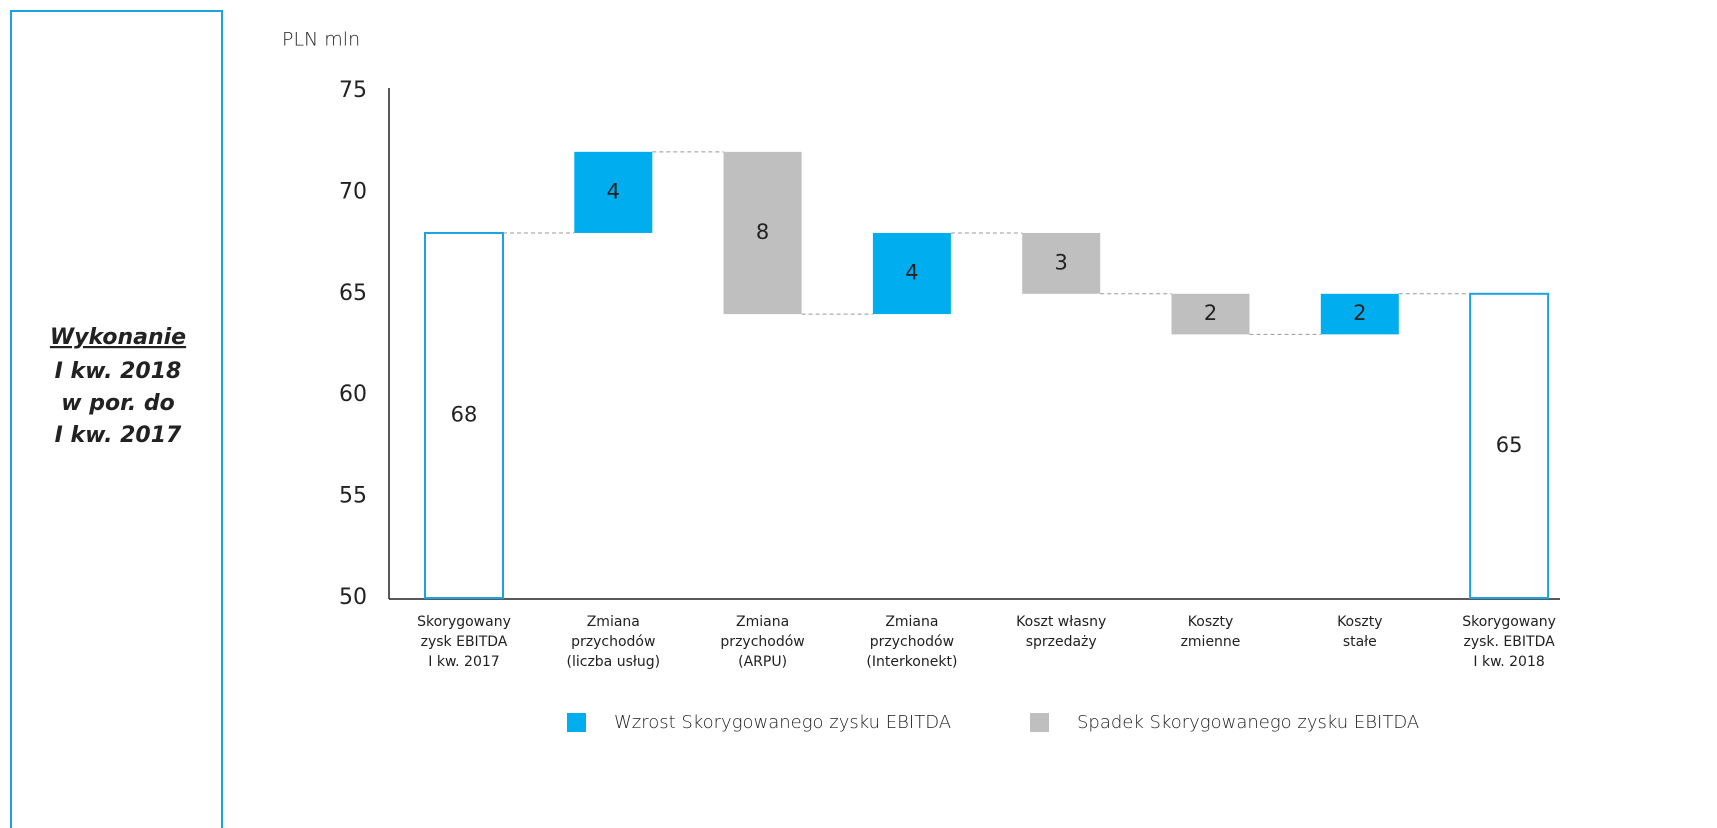  What do you see at coordinates (464, 642) in the screenshot?
I see `x-tick-label: zysk EBITDA` at bounding box center [464, 642].